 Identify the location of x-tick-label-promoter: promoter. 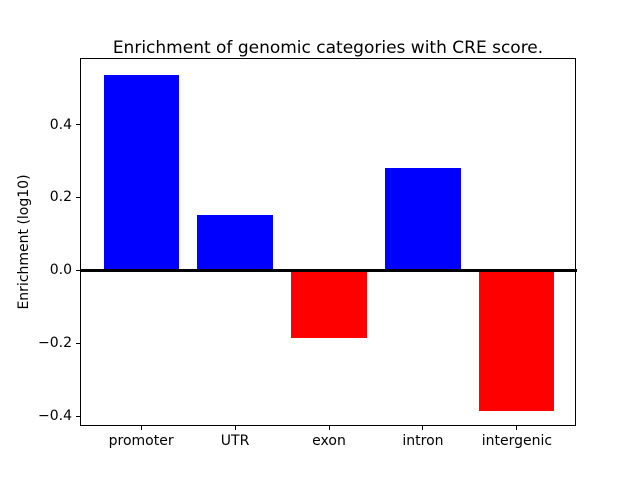
(141, 441).